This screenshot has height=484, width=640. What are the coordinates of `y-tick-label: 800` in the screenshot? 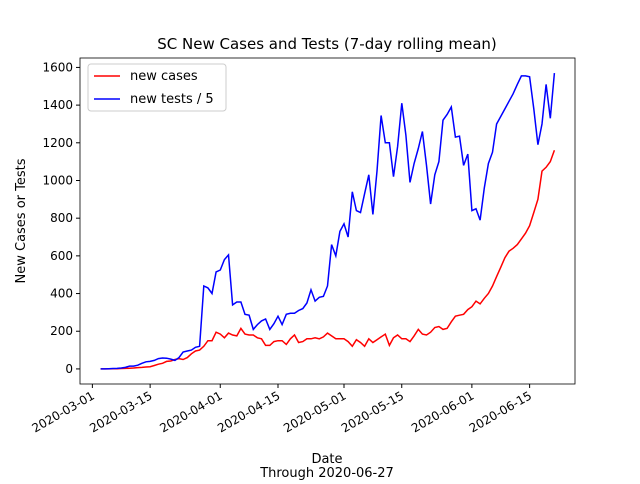 It's located at (61, 218).